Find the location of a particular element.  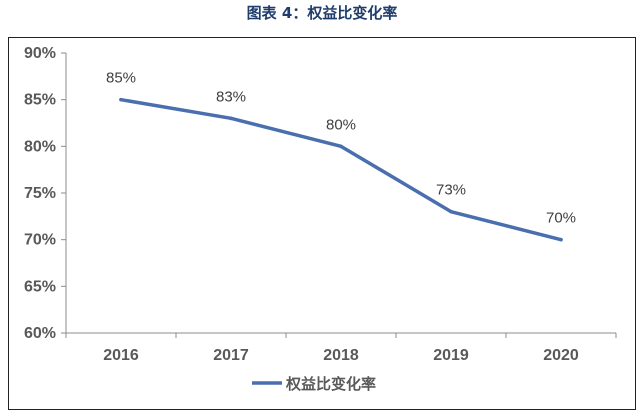

legend: 权益比变化率 is located at coordinates (314, 384).